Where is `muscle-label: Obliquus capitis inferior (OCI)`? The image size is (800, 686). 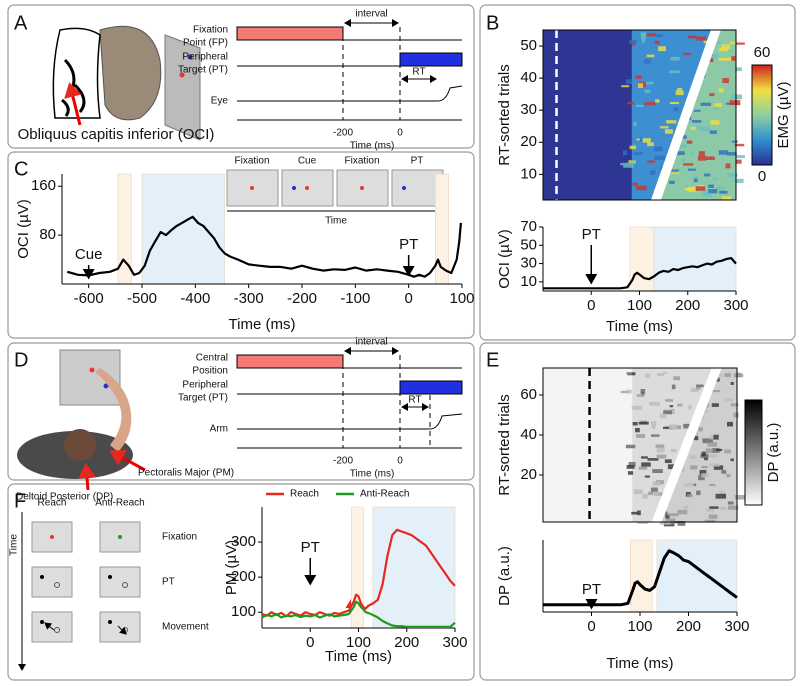 muscle-label: Obliquus capitis inferior (OCI) is located at coordinates (116, 134).